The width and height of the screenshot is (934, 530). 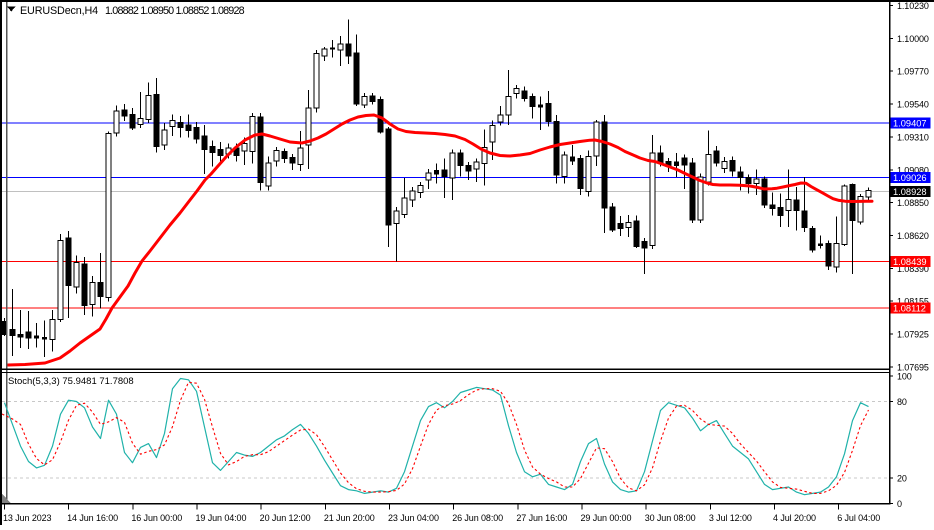 I want to click on svg-text: 27 Jun 16:00, so click(x=541, y=518).